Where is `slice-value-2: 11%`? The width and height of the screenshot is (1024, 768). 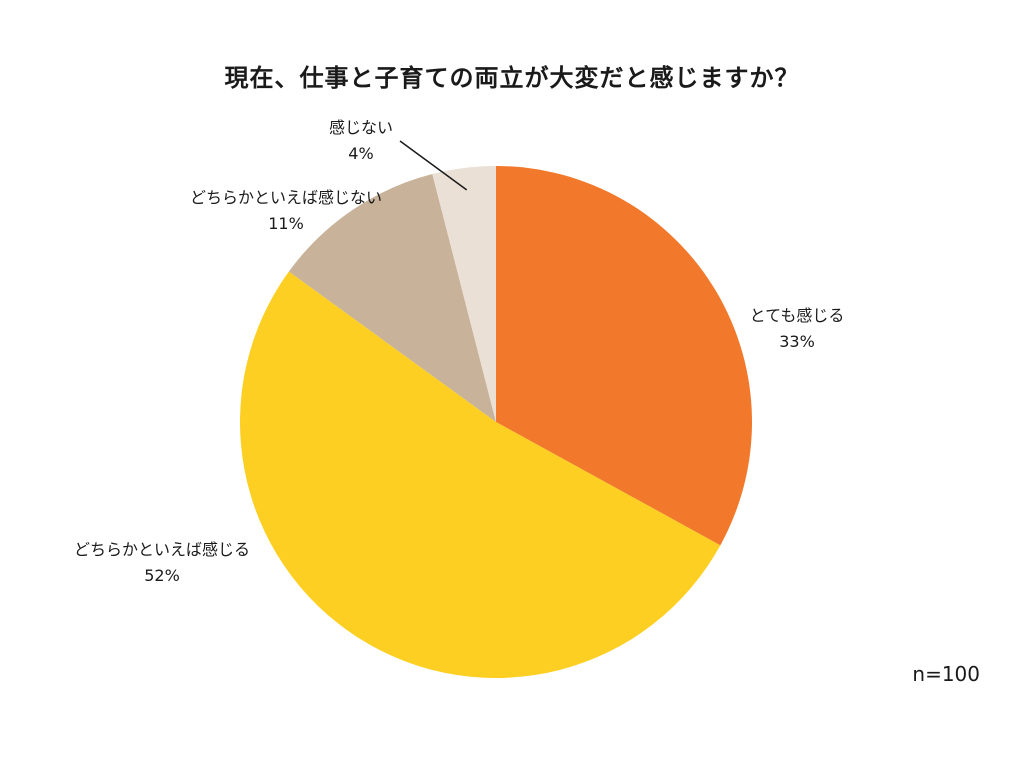 slice-value-2: 11% is located at coordinates (286, 223).